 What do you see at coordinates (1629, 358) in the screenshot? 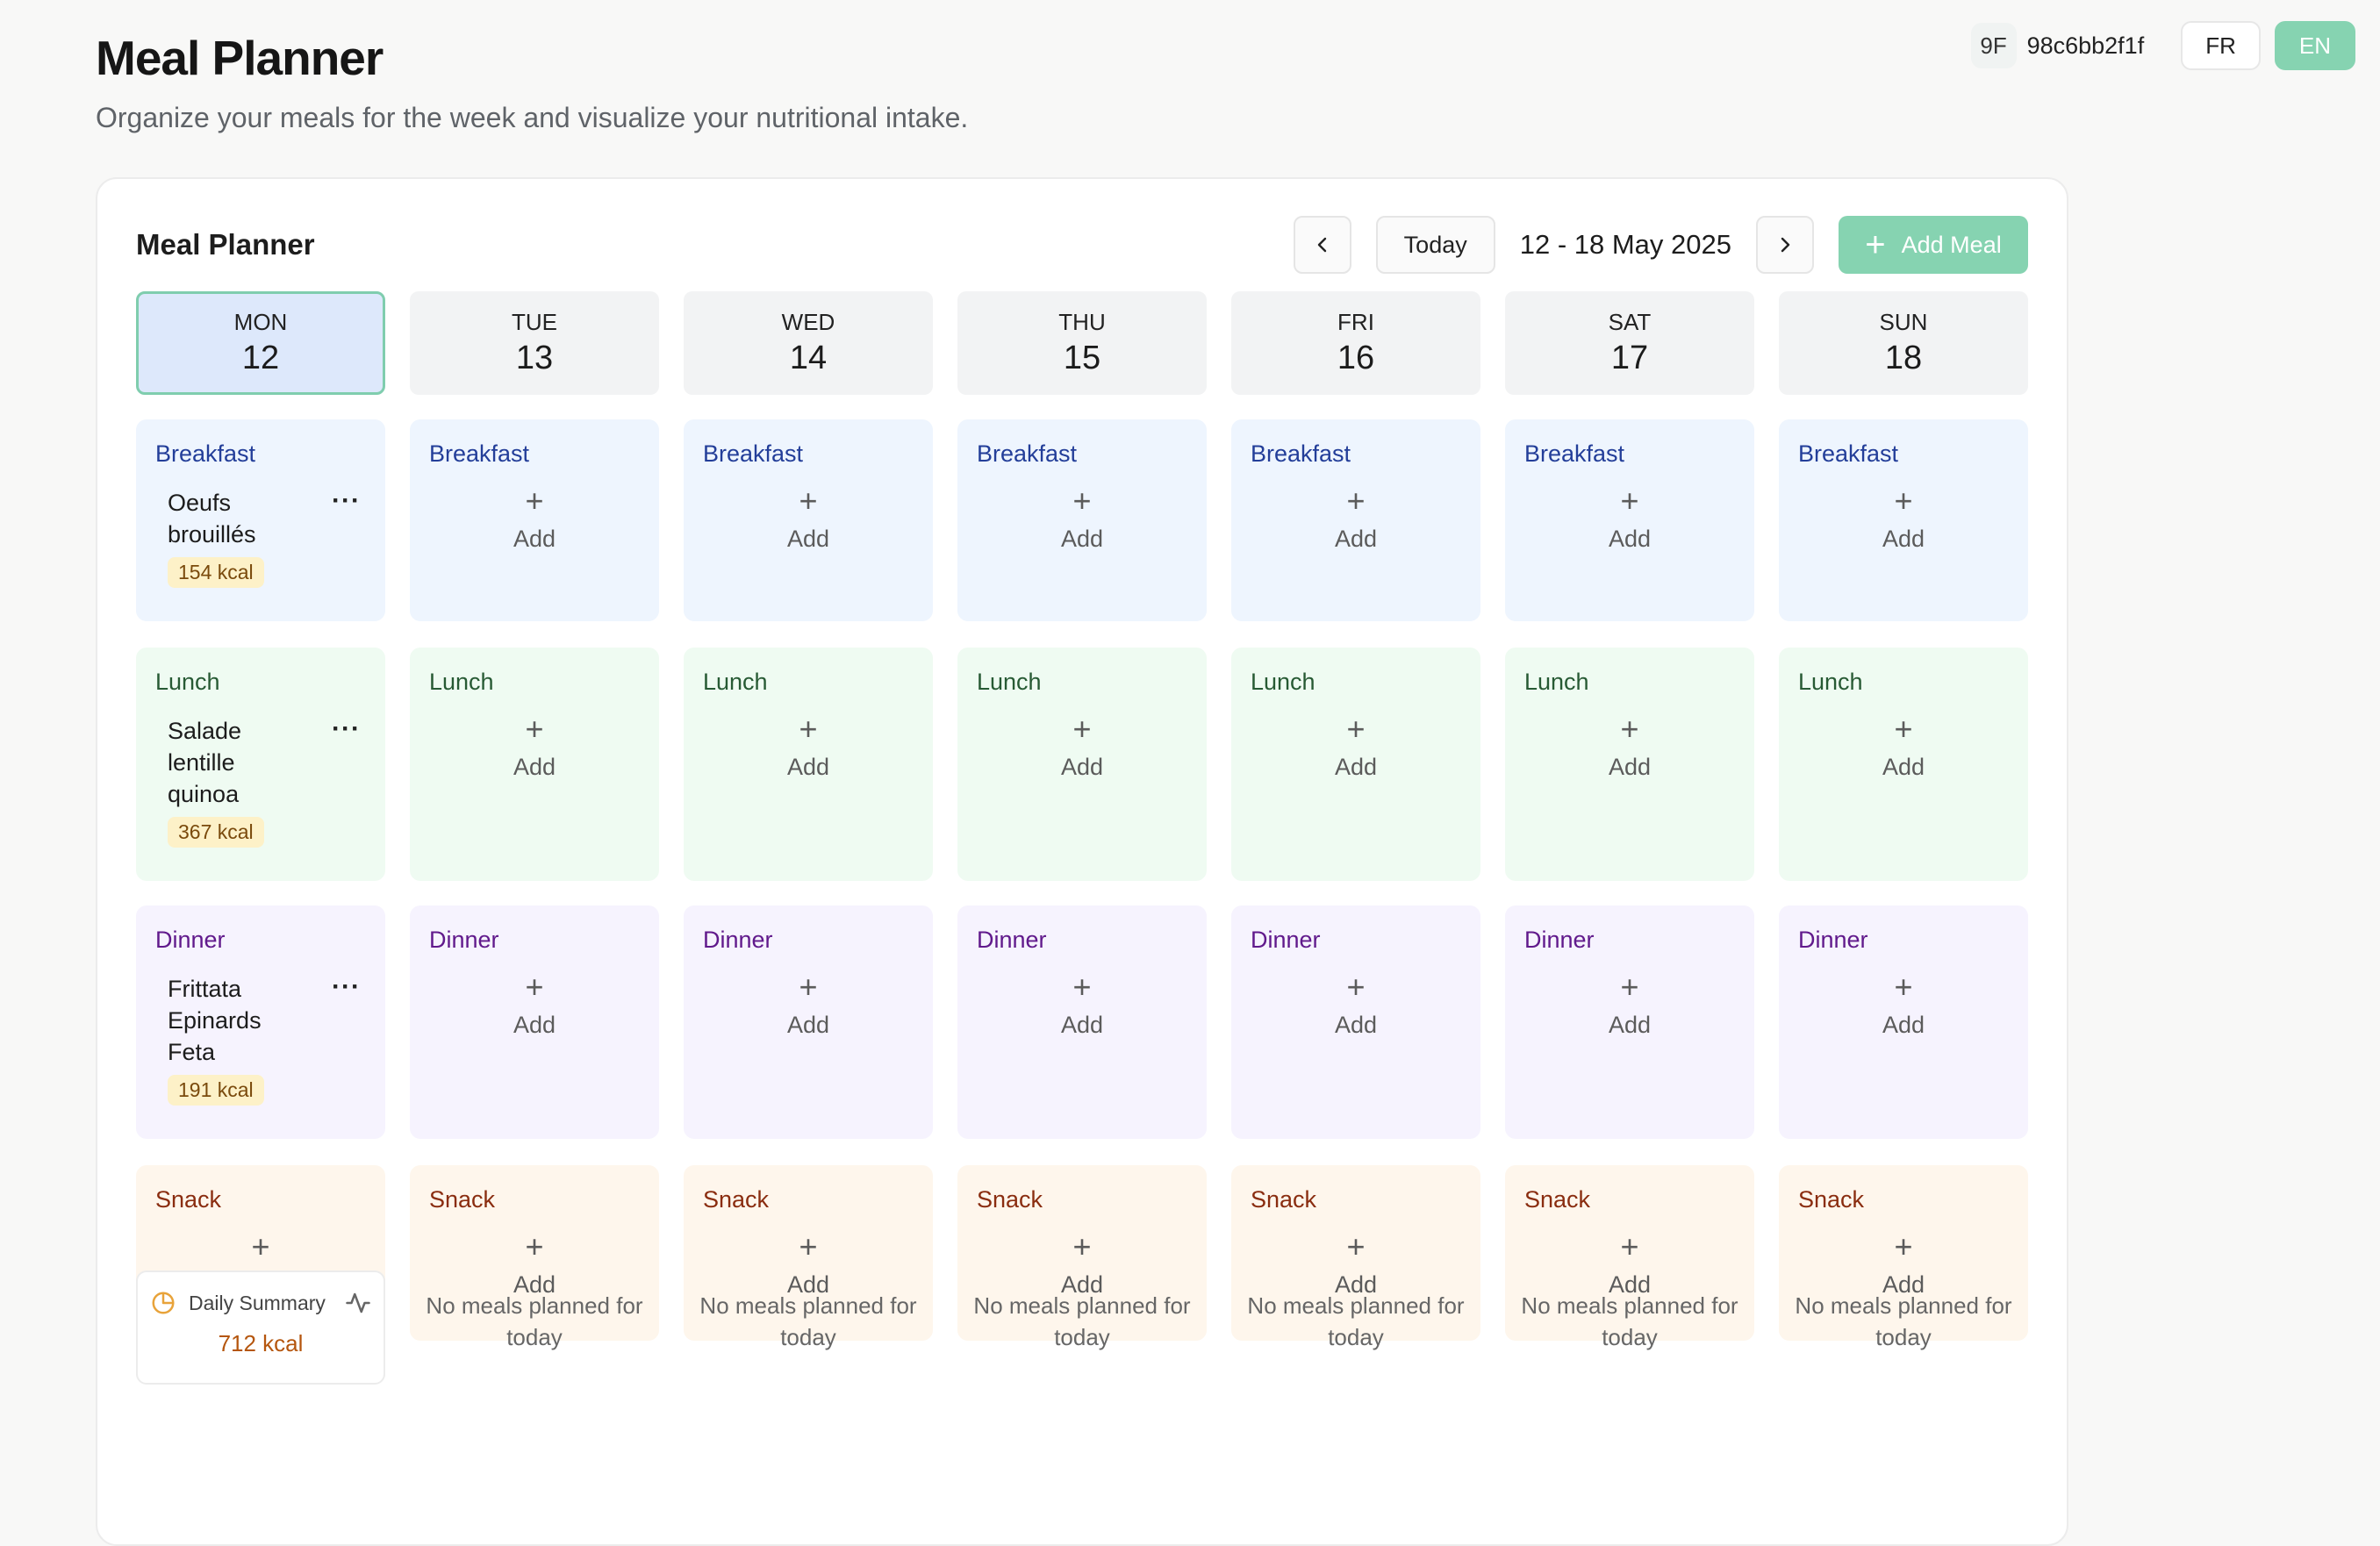
I see `day-number: 17` at bounding box center [1629, 358].